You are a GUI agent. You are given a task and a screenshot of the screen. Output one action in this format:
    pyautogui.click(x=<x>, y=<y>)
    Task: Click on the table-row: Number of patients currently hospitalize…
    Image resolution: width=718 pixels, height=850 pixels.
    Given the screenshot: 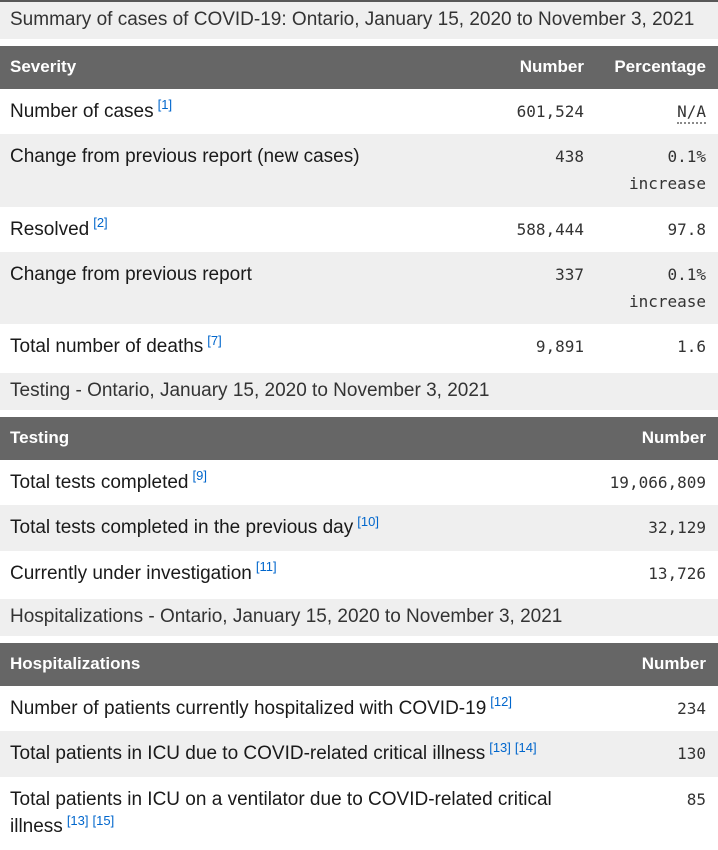 What is the action you would take?
    pyautogui.click(x=359, y=709)
    